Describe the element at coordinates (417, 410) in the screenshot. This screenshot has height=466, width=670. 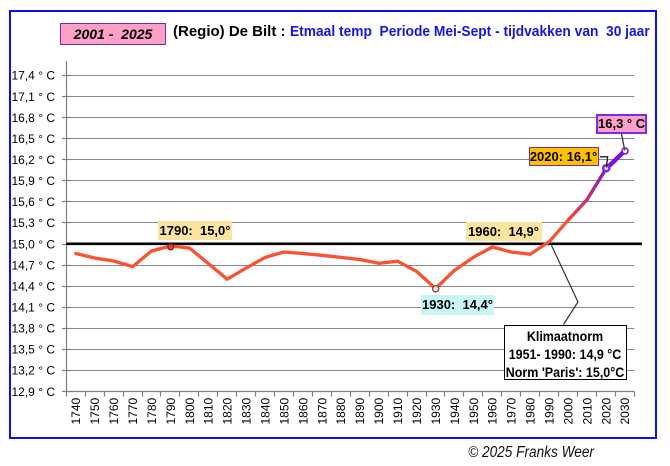
I see `svg-text: 1920` at that location.